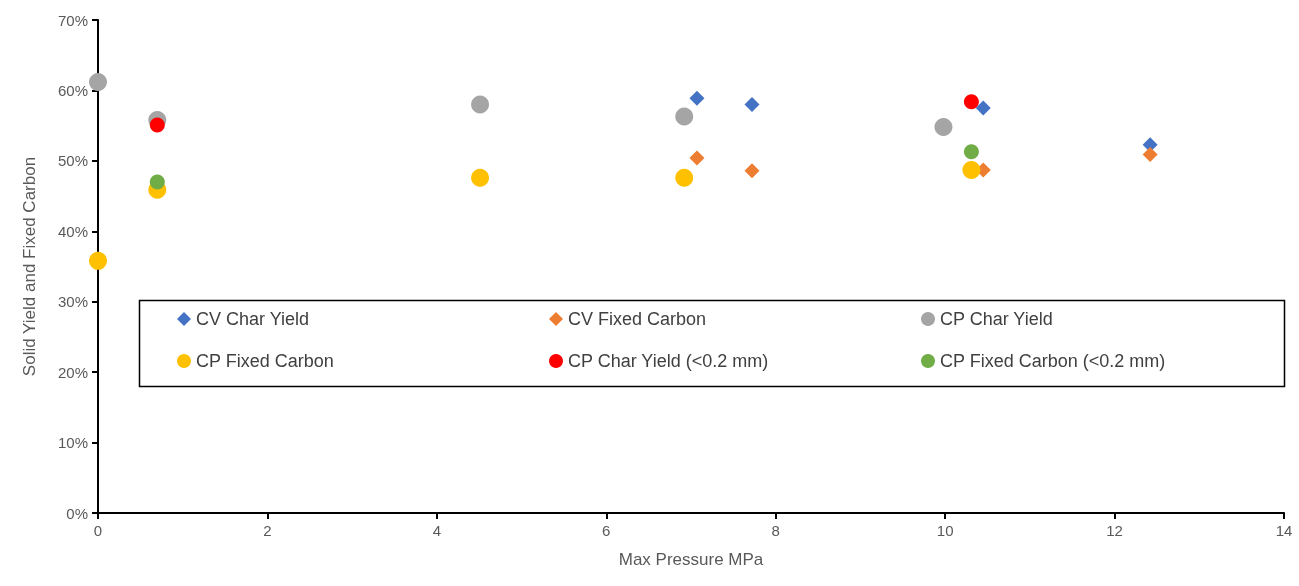 Image resolution: width=1299 pixels, height=586 pixels. Describe the element at coordinates (72, 20) in the screenshot. I see `y-tick-label: 70%` at that location.